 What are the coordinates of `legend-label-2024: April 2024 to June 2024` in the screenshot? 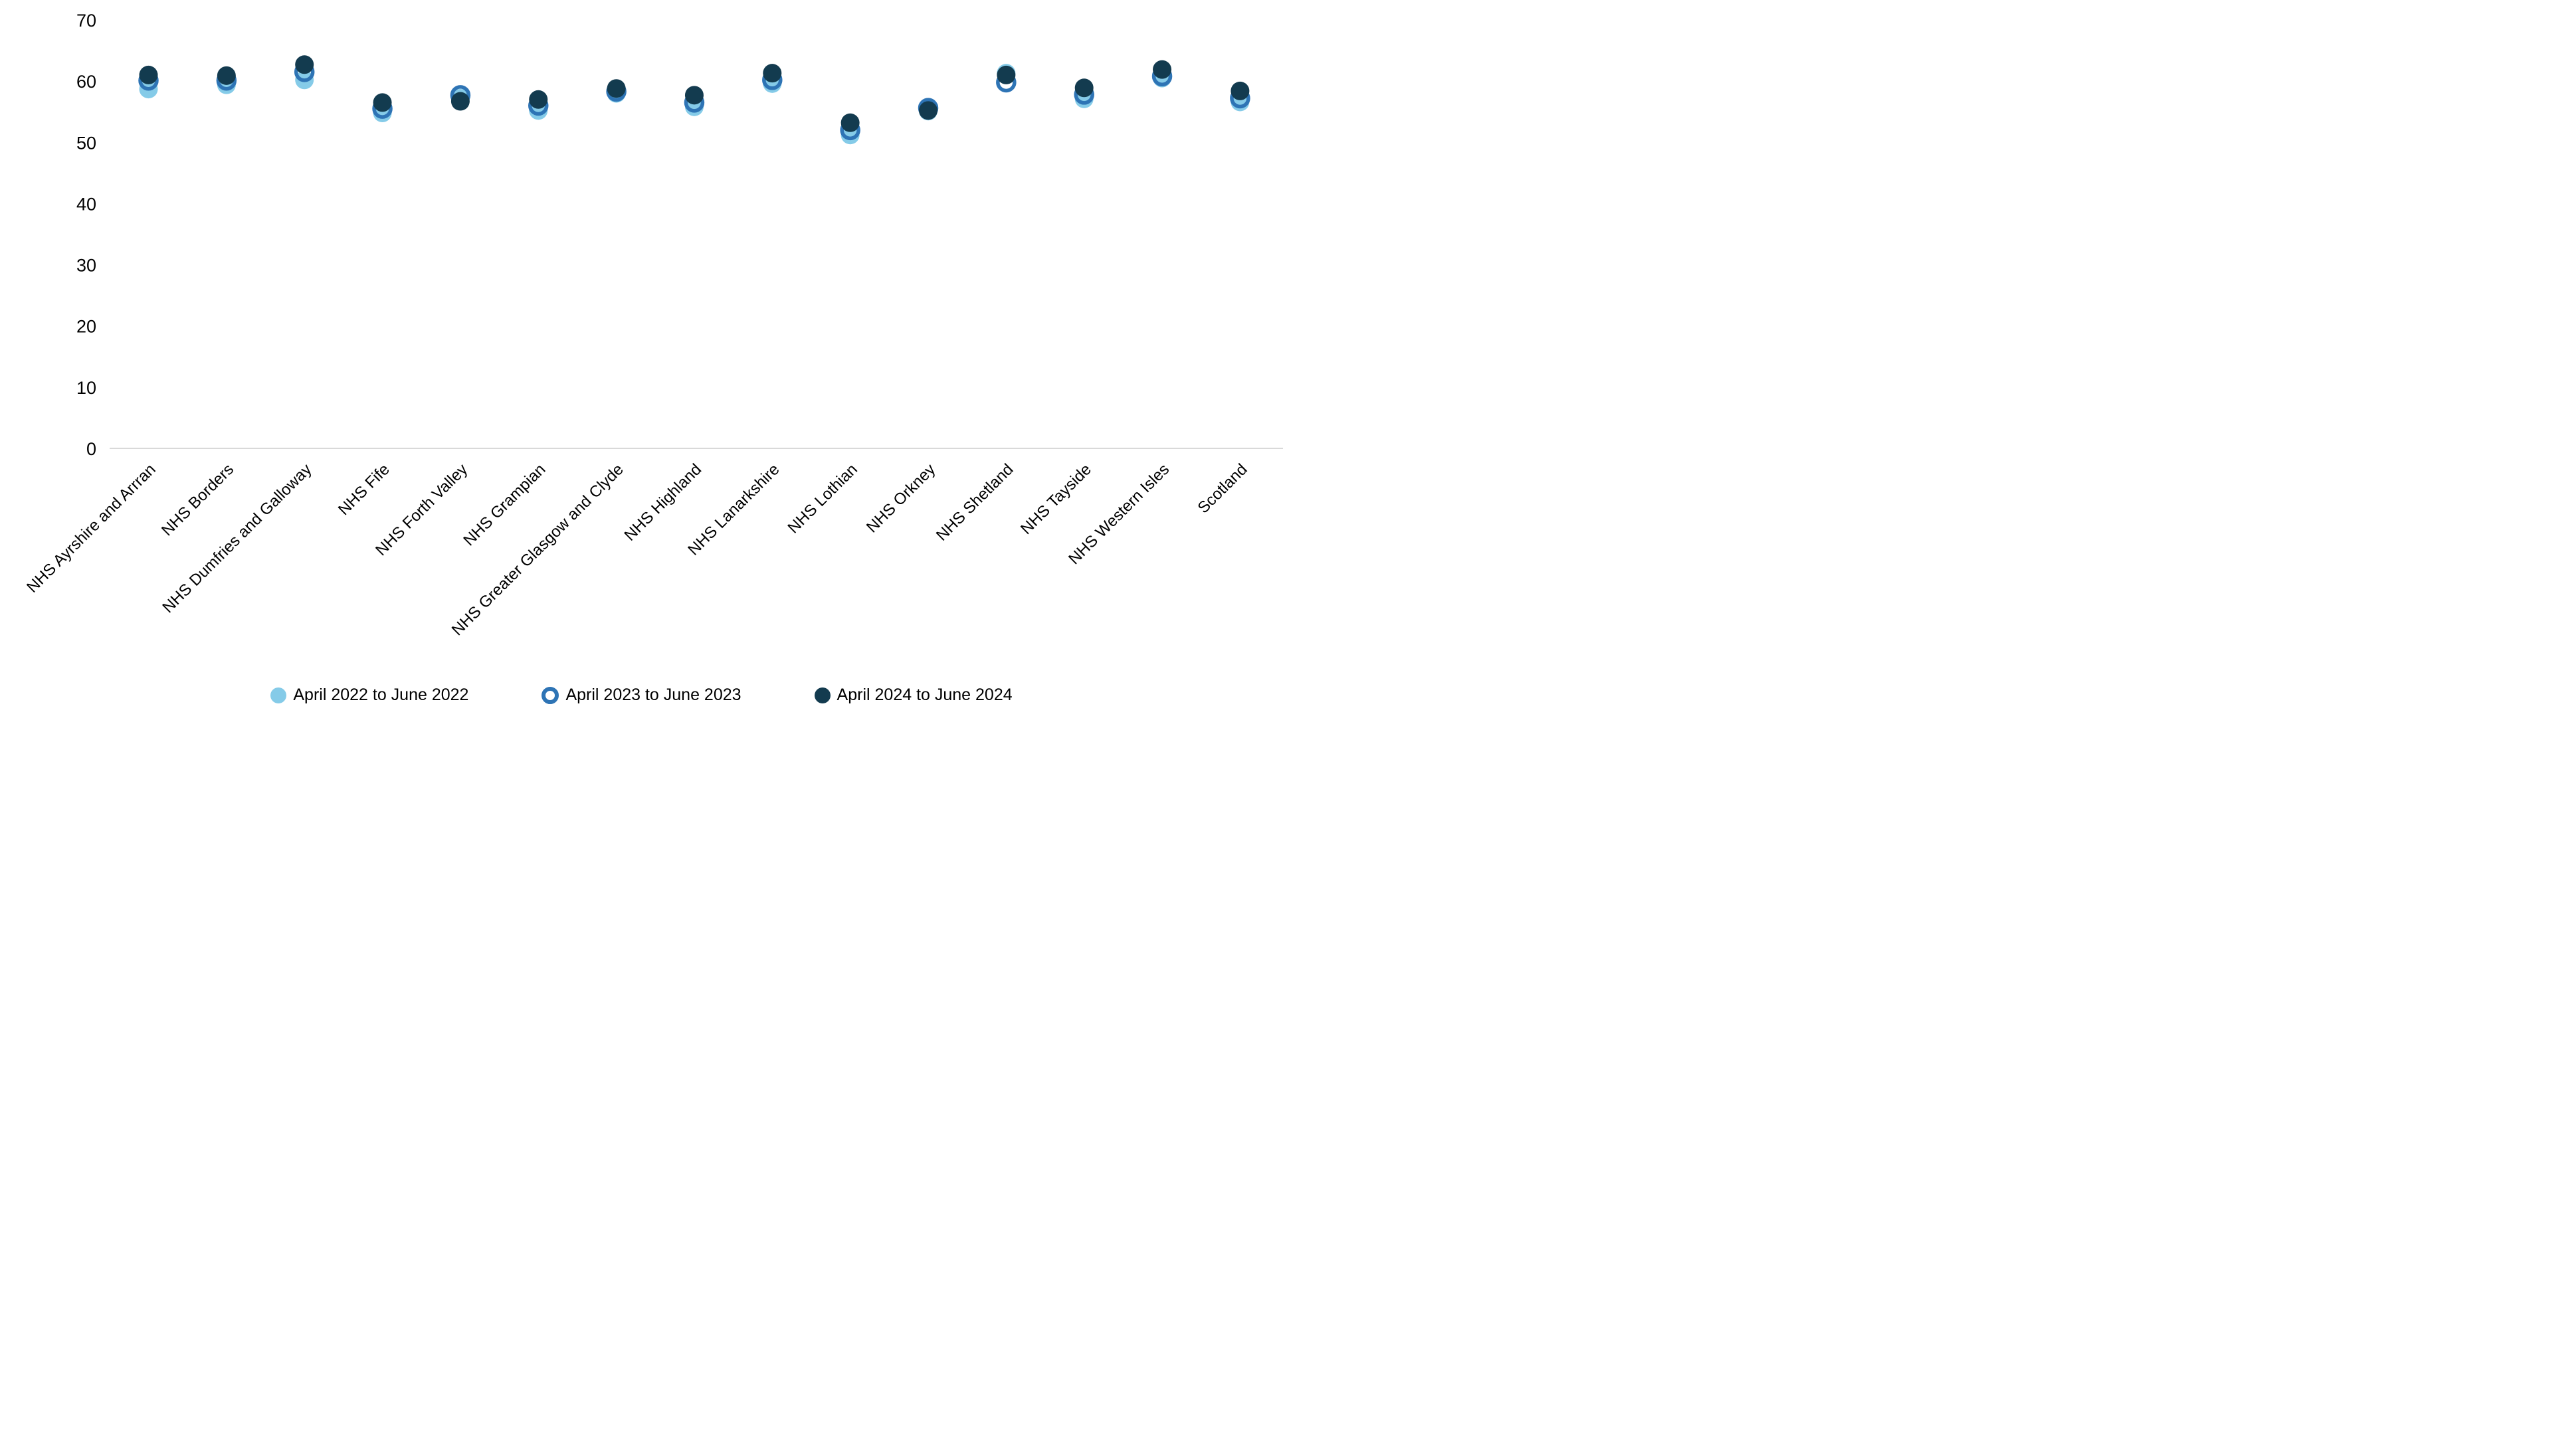 It's located at (925, 694).